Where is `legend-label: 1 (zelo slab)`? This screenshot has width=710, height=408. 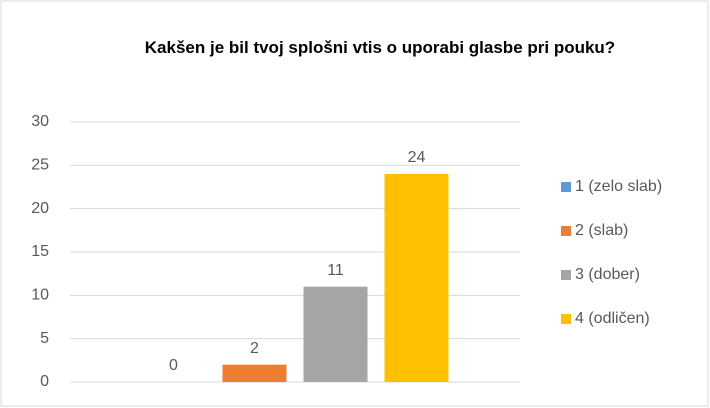
legend-label: 1 (zelo slab) is located at coordinates (618, 186).